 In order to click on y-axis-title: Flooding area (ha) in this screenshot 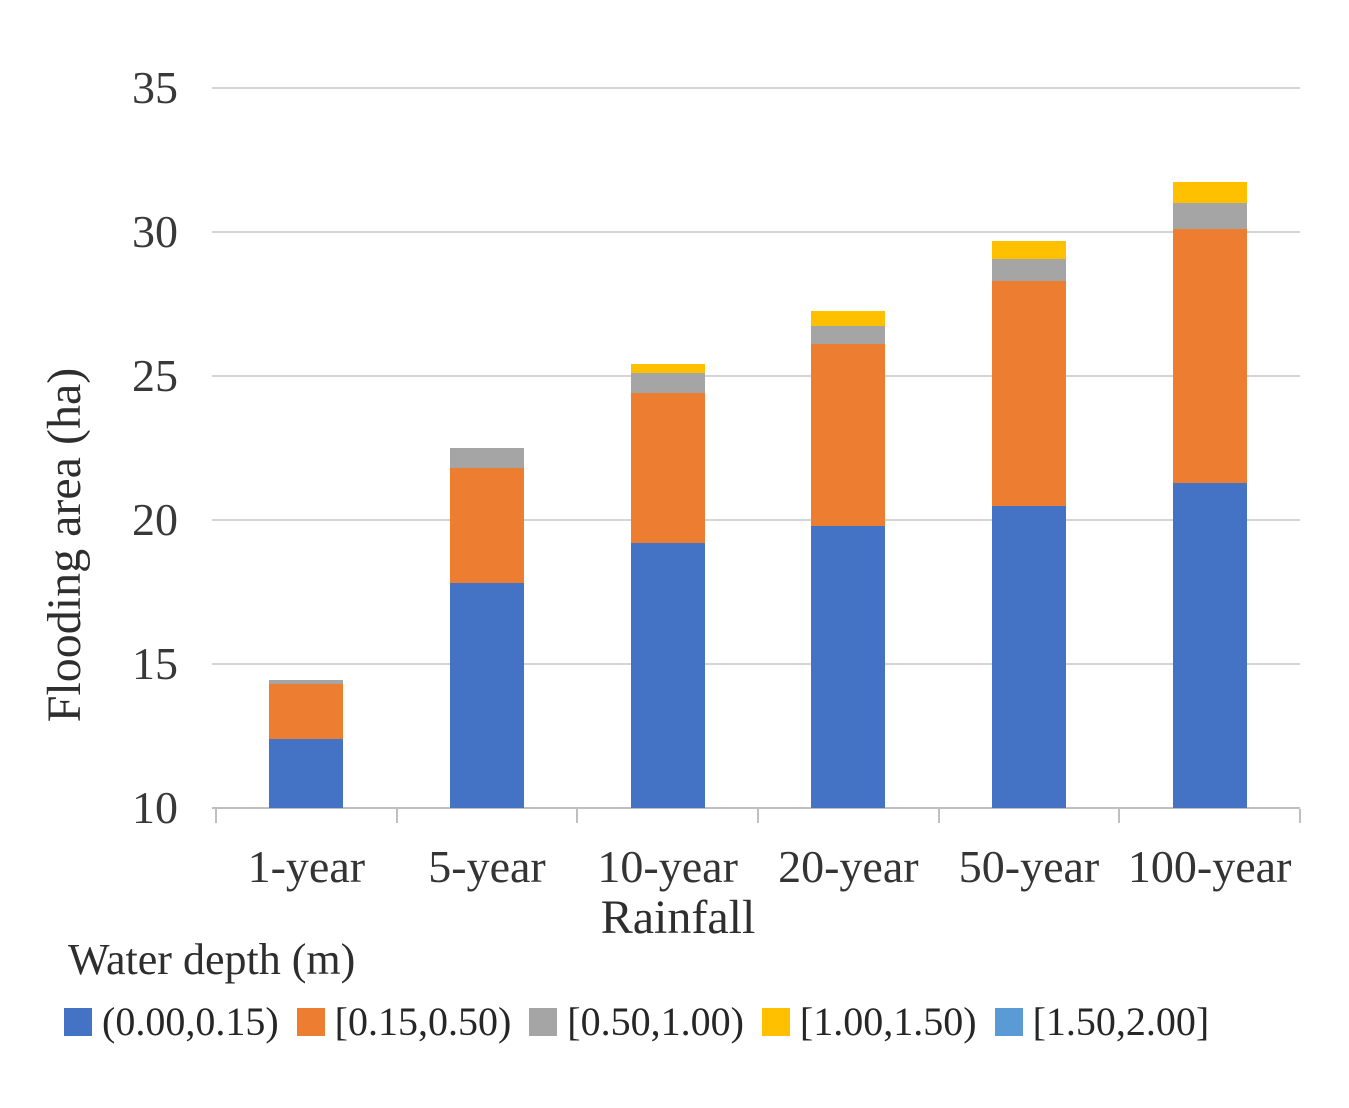, I will do `click(64, 545)`.